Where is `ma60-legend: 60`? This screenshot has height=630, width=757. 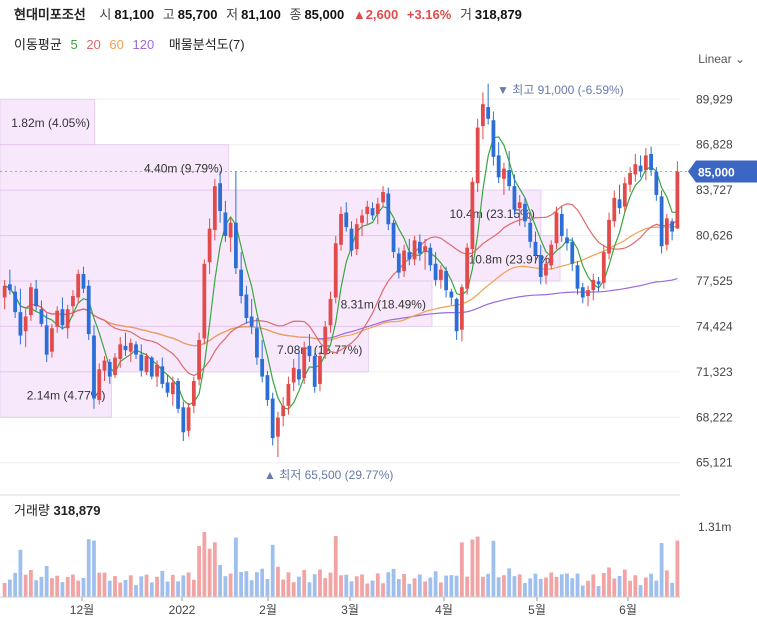
ma60-legend: 60 is located at coordinates (116, 44).